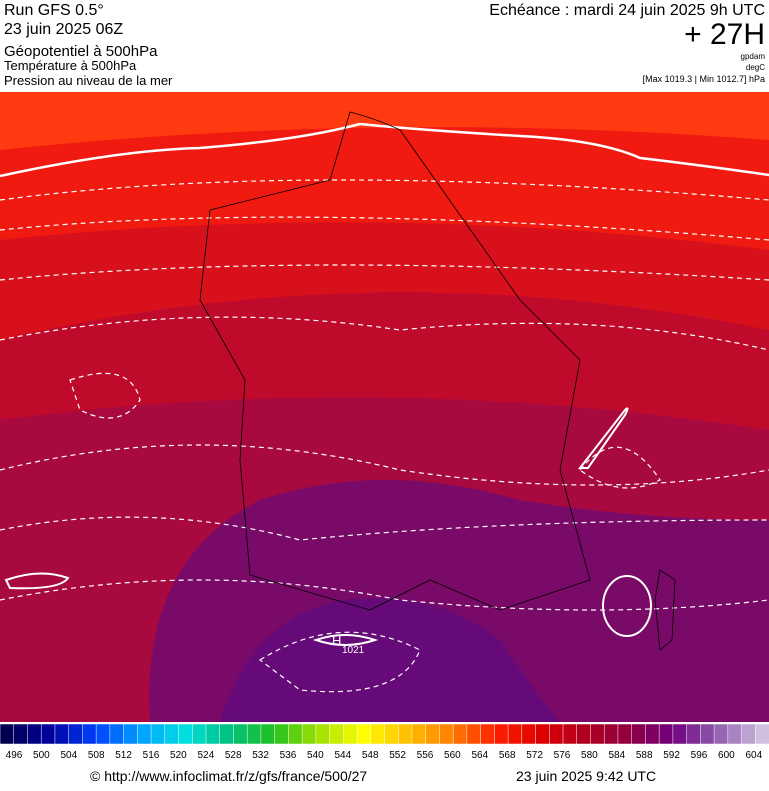 The height and width of the screenshot is (791, 769). Describe the element at coordinates (562, 755) in the screenshot. I see `colorbar-label: 576` at that location.